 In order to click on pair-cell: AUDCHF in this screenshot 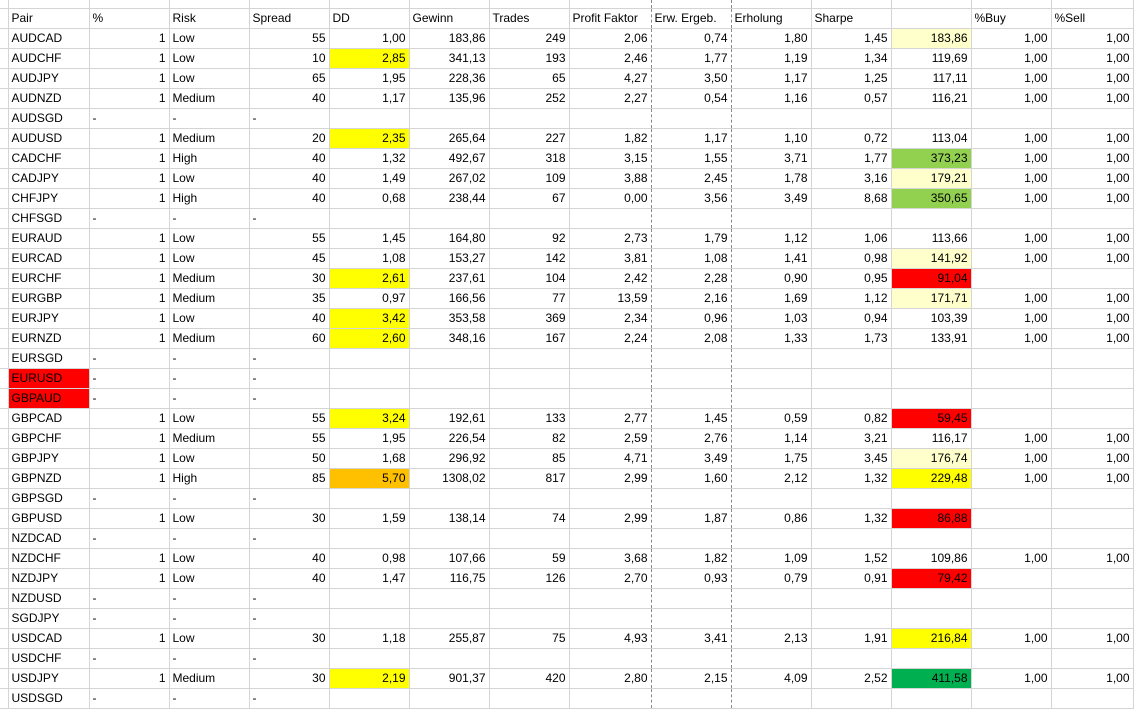, I will do `click(49, 58)`.